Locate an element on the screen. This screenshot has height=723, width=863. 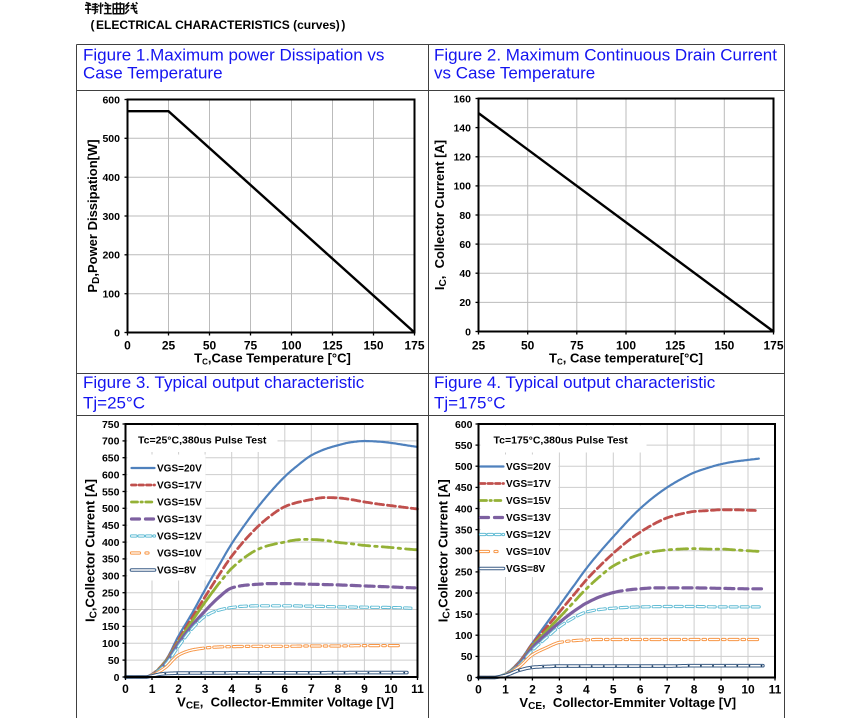
svg-text:Figure 4. Typical output chara: Figure 4. Typical output characteristic is located at coordinates (575, 382).